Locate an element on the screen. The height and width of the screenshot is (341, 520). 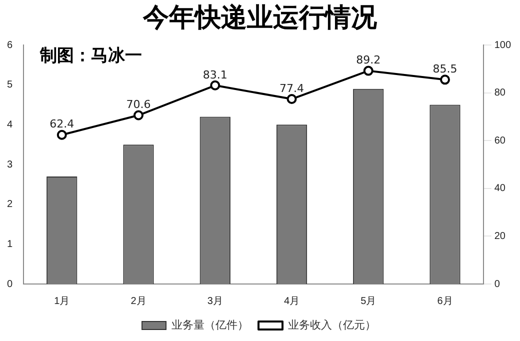
x-tick-label: 3月 is located at coordinates (215, 301).